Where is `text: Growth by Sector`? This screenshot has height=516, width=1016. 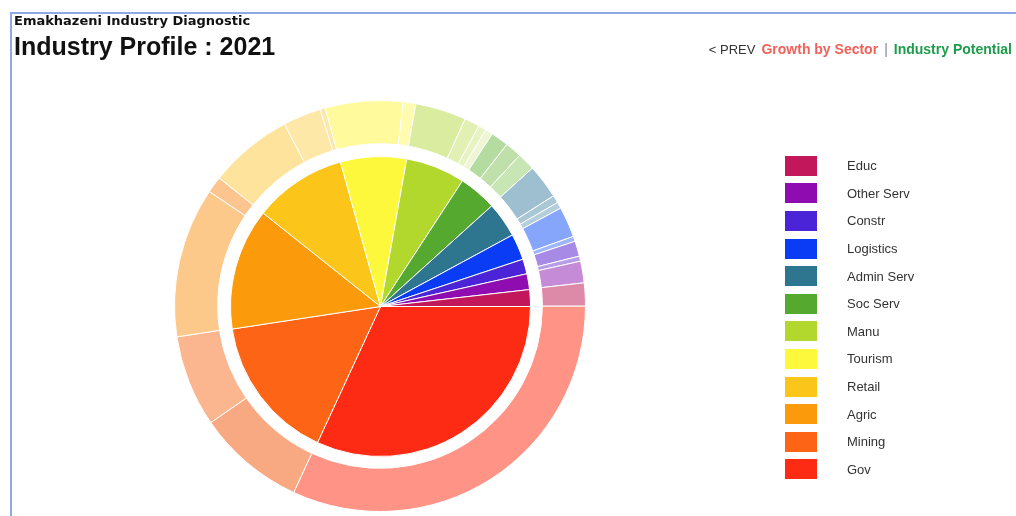
text: Growth by Sector is located at coordinates (820, 49).